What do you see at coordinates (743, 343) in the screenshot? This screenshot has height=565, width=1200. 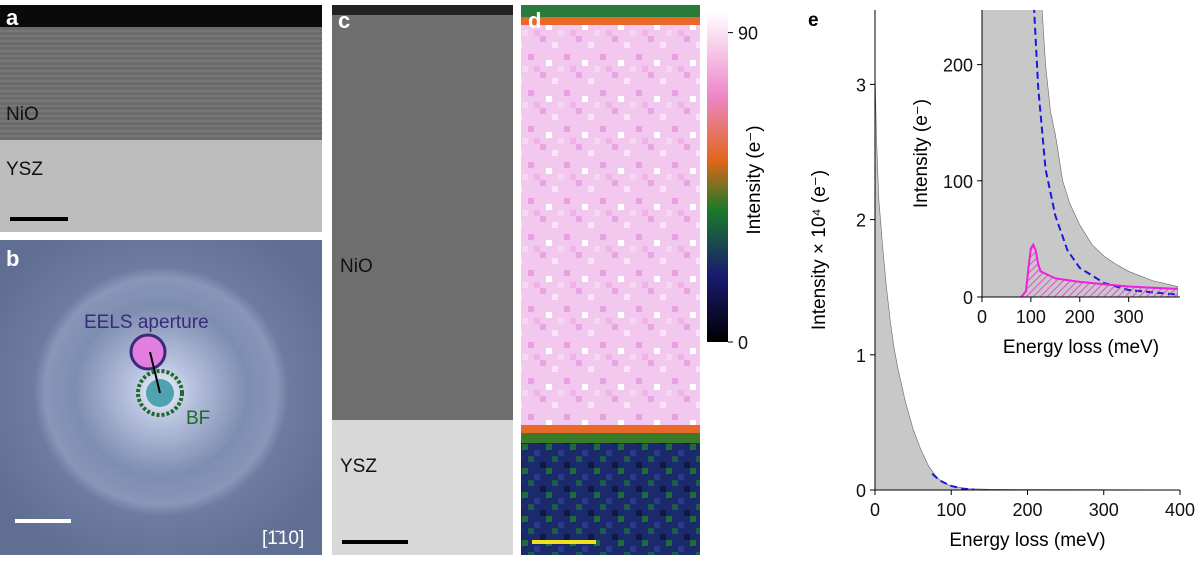 I see `colorbar-tick-label: 0` at bounding box center [743, 343].